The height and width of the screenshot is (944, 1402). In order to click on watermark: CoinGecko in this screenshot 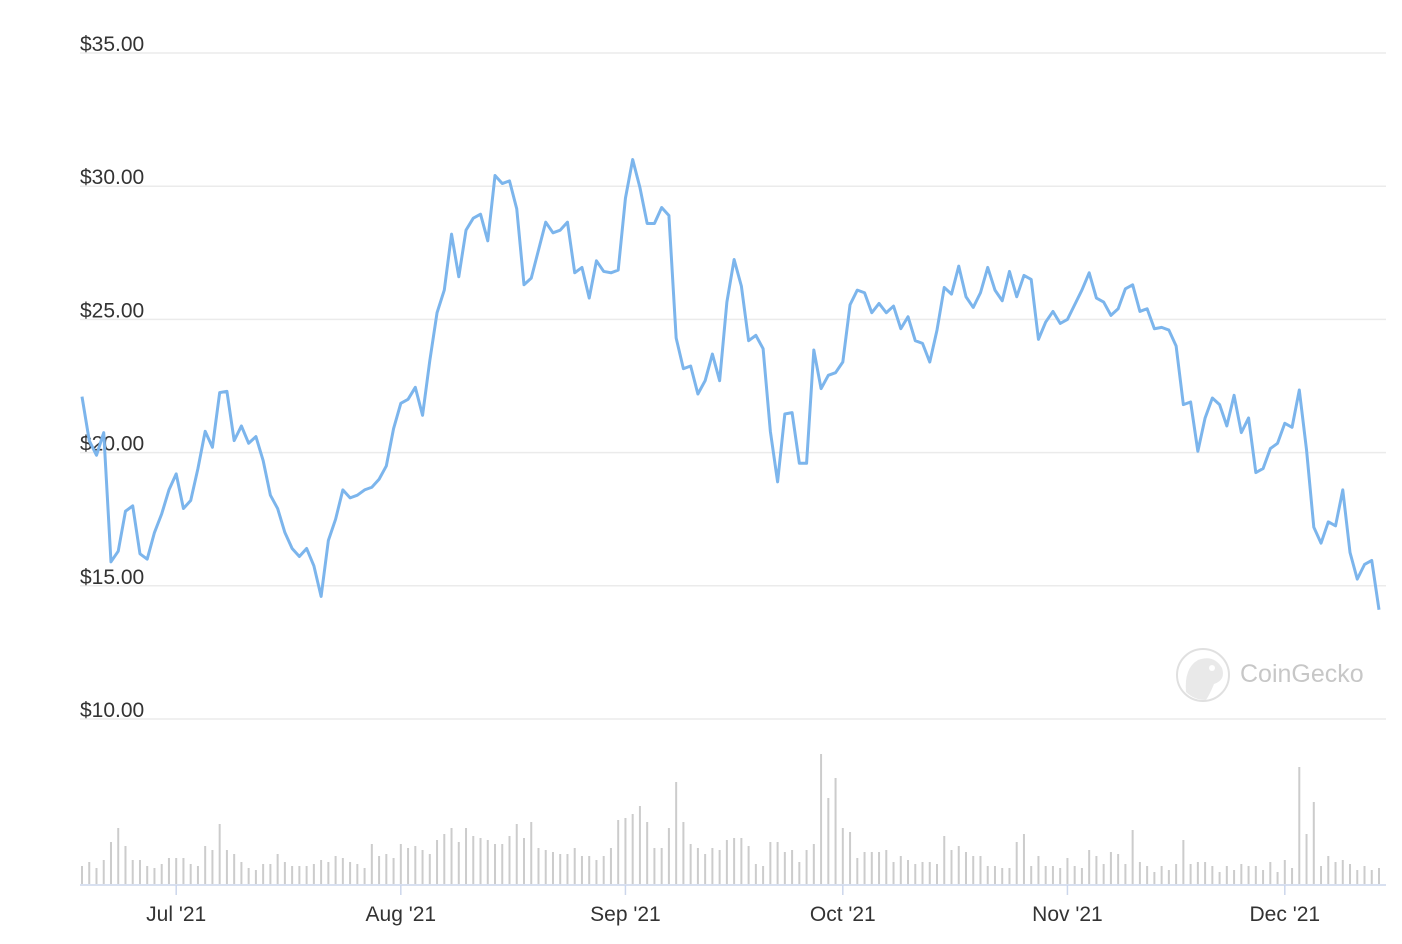, I will do `click(1270, 675)`.